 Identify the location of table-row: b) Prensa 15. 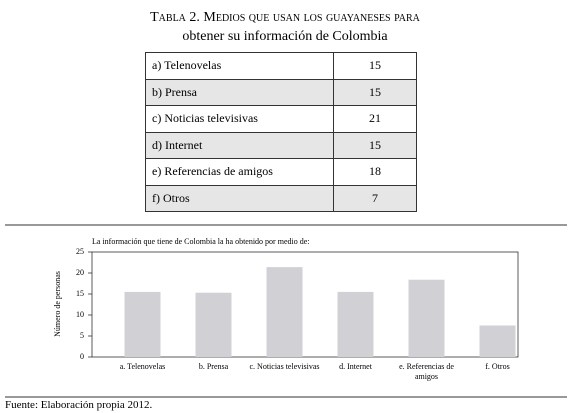
(281, 92).